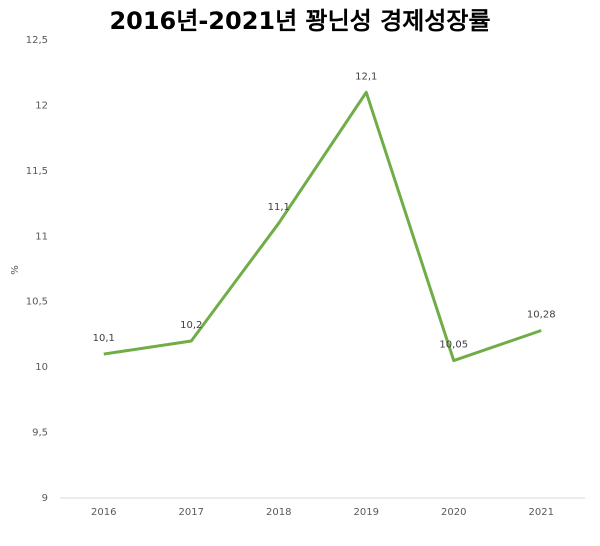 The image size is (600, 546). What do you see at coordinates (279, 207) in the screenshot?
I see `data-label: 11,1` at bounding box center [279, 207].